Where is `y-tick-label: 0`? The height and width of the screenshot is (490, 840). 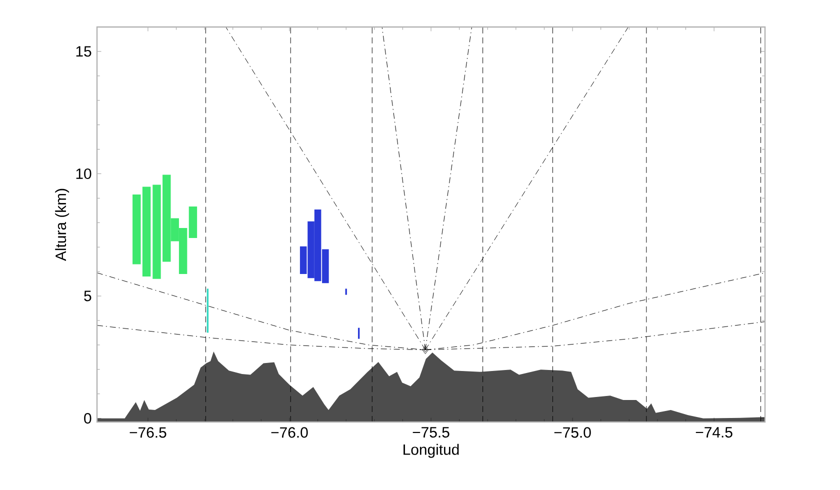 y-tick-label: 0 is located at coordinates (88, 418).